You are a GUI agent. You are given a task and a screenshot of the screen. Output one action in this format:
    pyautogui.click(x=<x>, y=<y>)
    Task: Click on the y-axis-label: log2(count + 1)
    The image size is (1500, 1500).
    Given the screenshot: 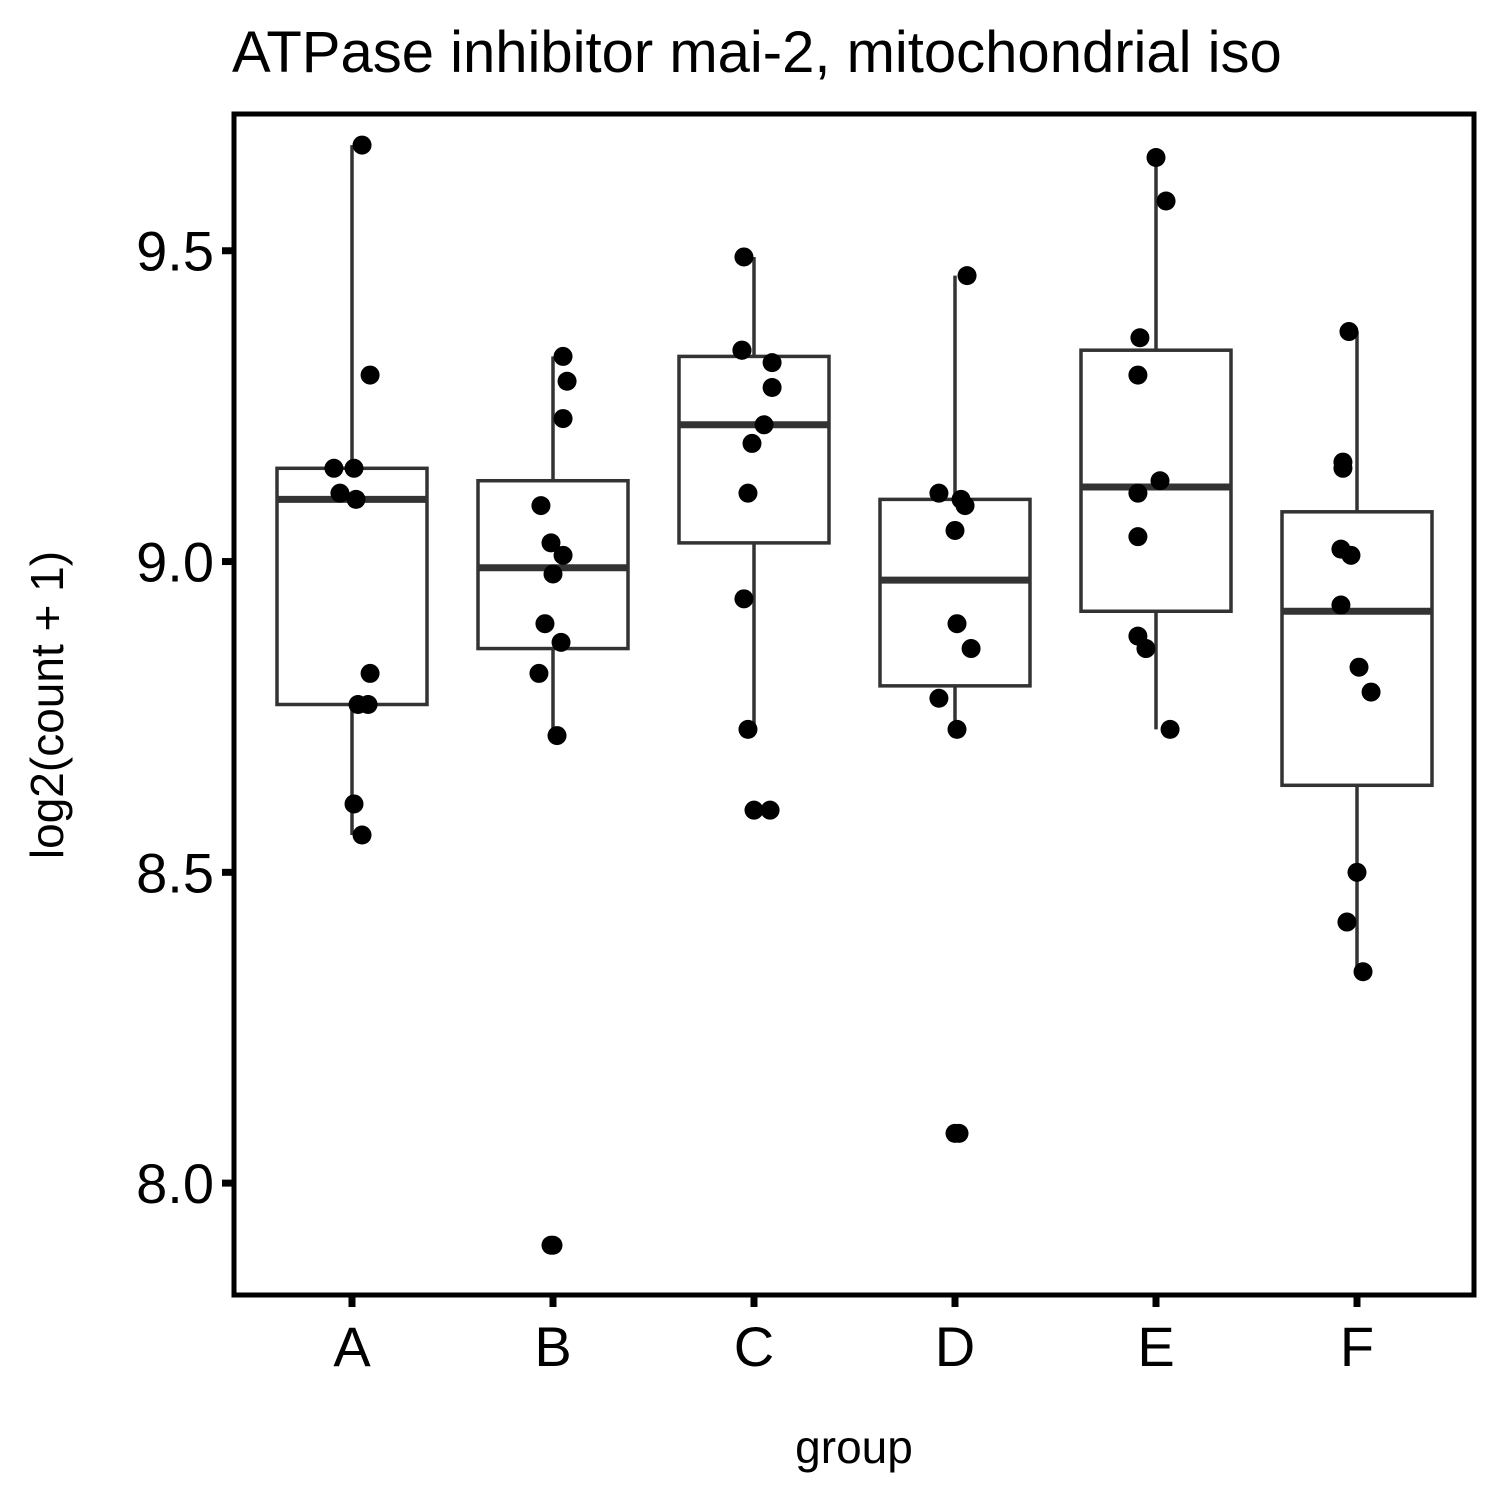 What is the action you would take?
    pyautogui.click(x=47, y=705)
    